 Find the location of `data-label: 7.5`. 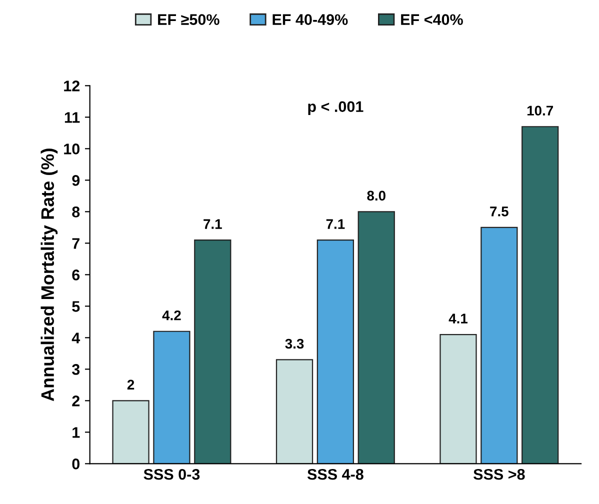

data-label: 7.5 is located at coordinates (499, 211).